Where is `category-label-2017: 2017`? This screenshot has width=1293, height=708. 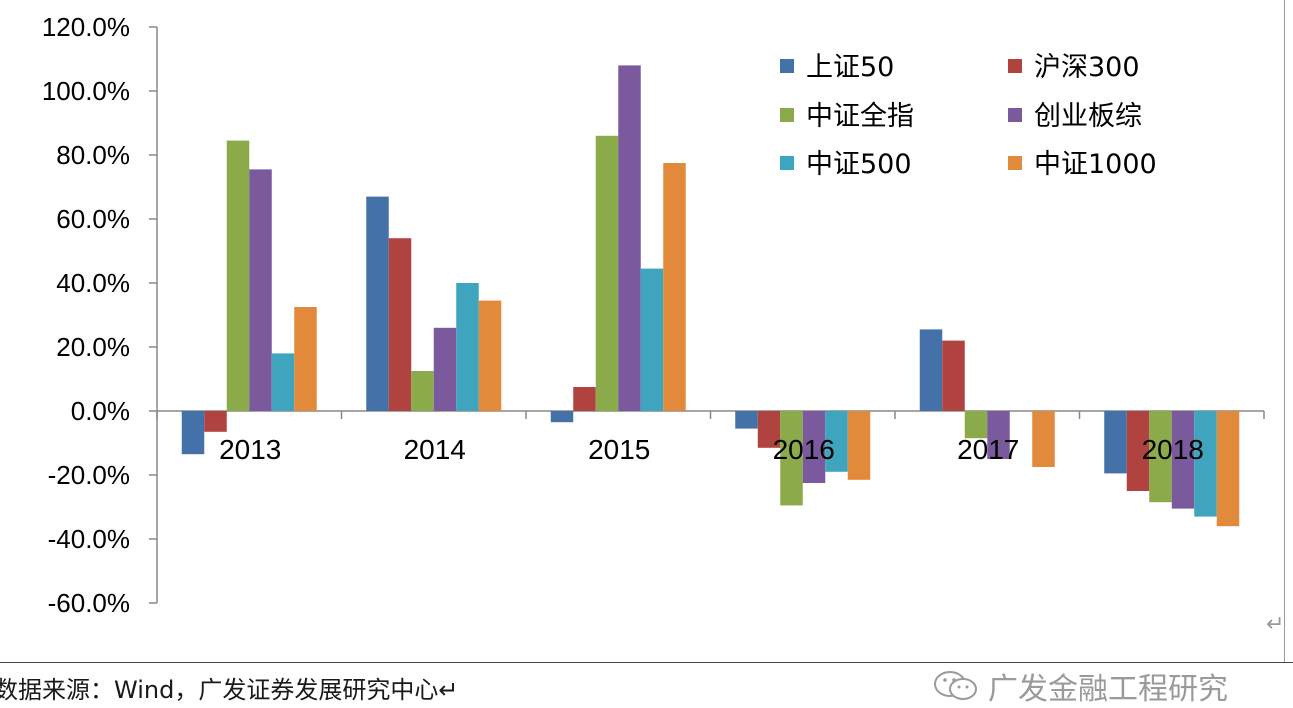
category-label-2017: 2017 is located at coordinates (988, 449).